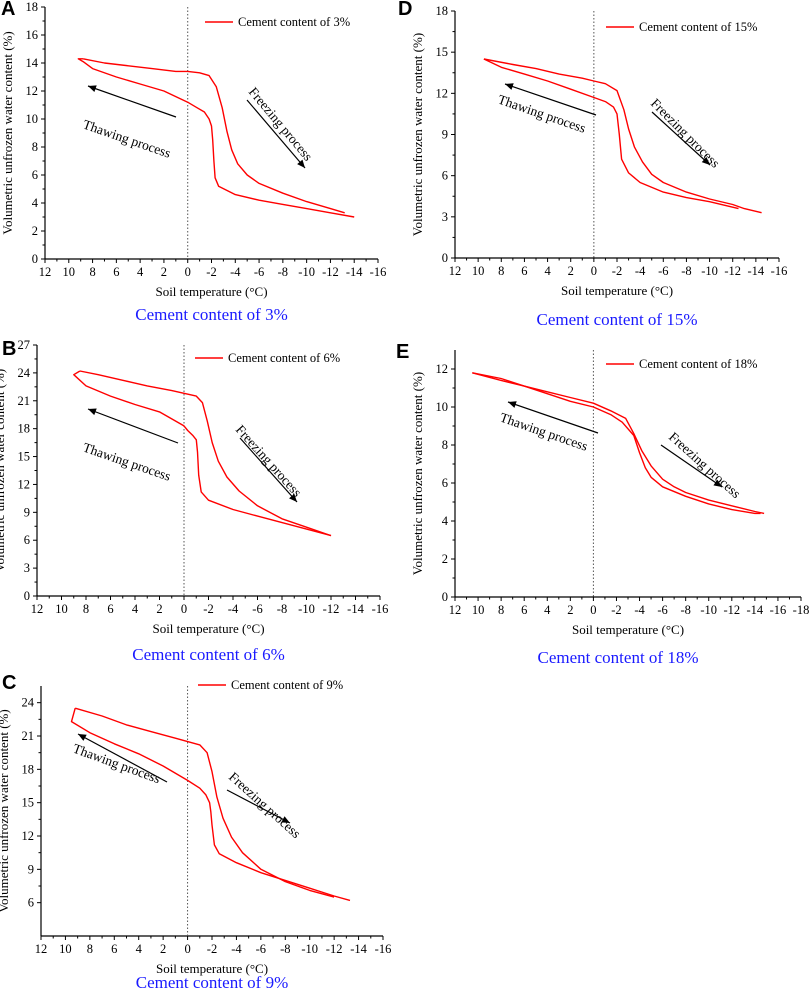 This screenshot has height=993, width=809. I want to click on x-tick-label: -18, so click(801, 610).